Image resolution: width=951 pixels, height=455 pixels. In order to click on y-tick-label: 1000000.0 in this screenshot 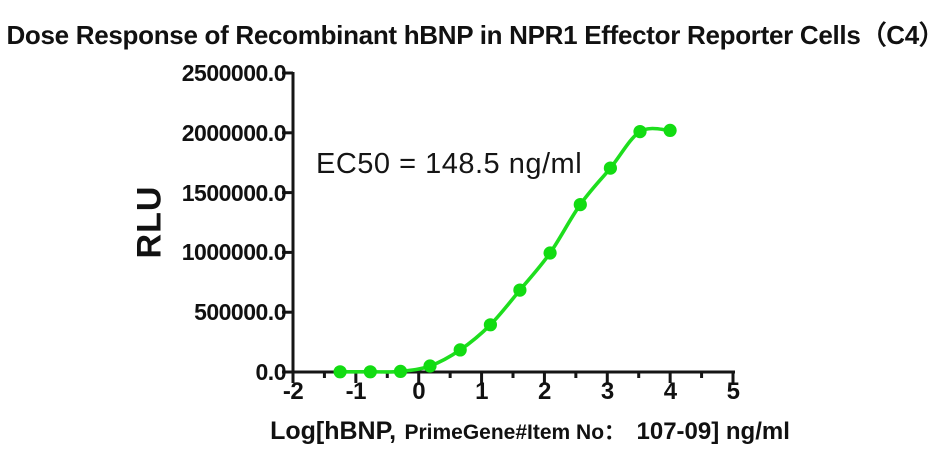, I will do `click(234, 252)`.